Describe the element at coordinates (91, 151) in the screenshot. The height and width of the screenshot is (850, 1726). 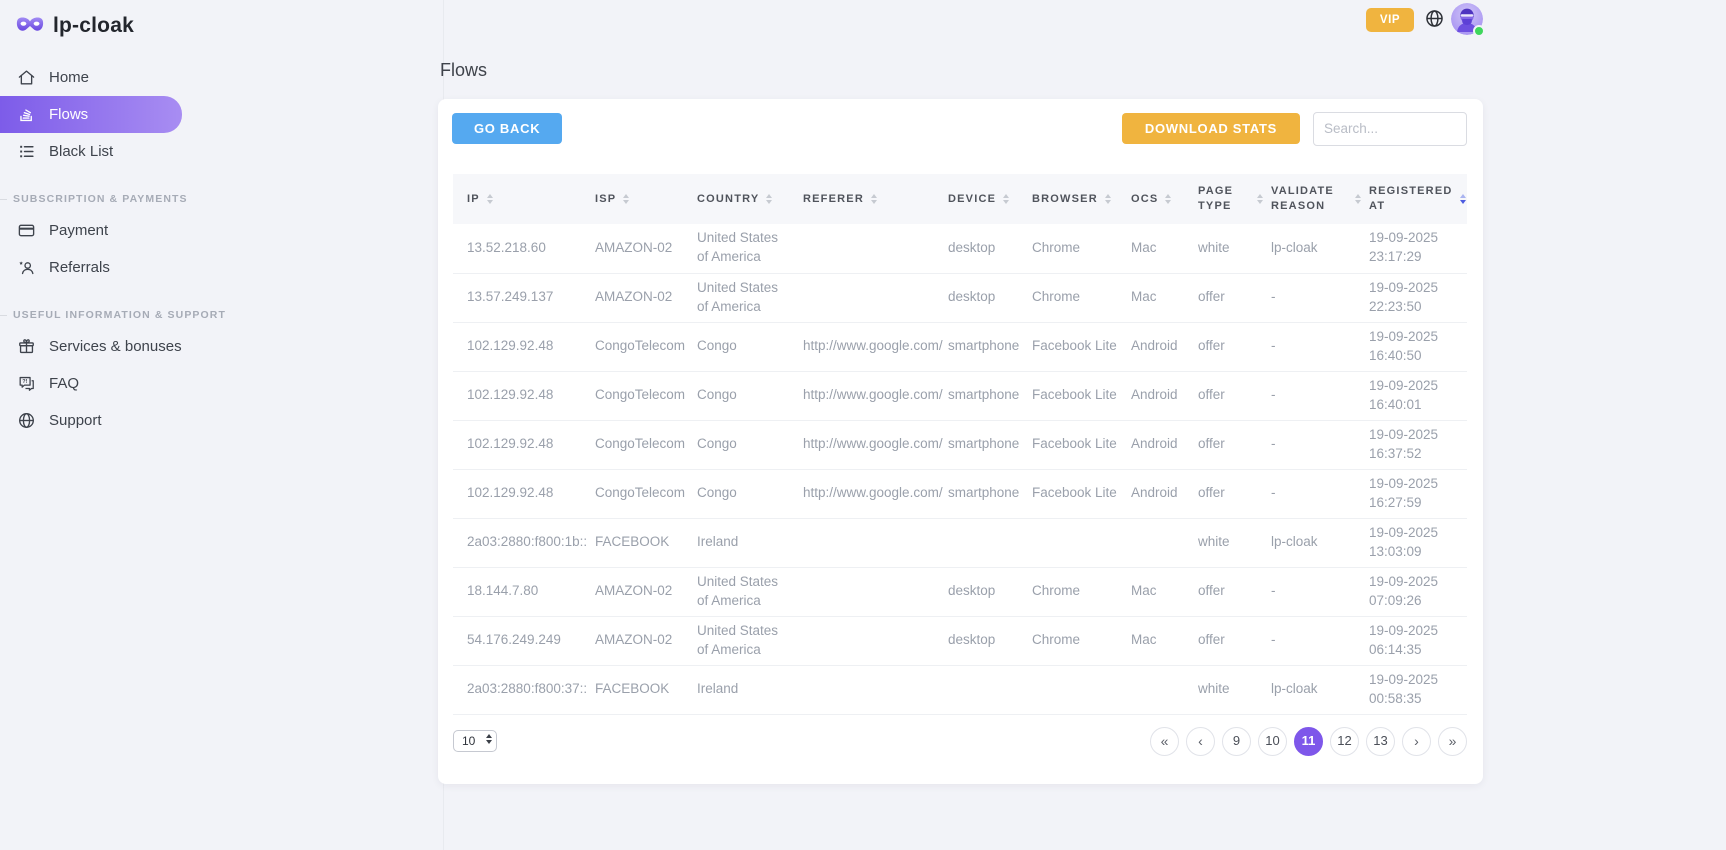
I see `sidebar-item-black-list: Black List` at that location.